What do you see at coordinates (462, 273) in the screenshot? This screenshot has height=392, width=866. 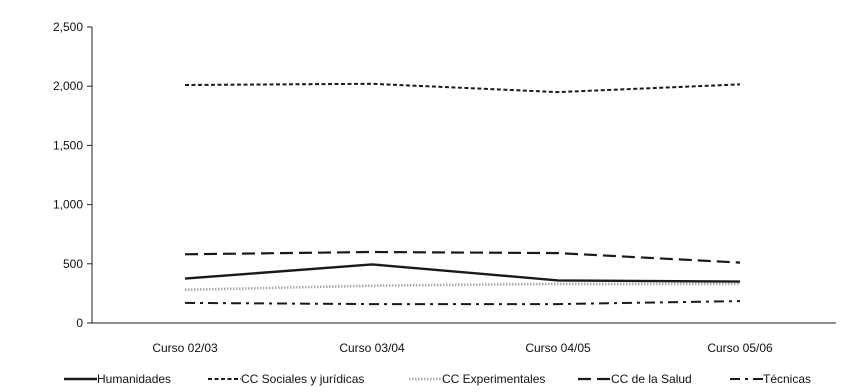 I see `series-line-humanidades` at bounding box center [462, 273].